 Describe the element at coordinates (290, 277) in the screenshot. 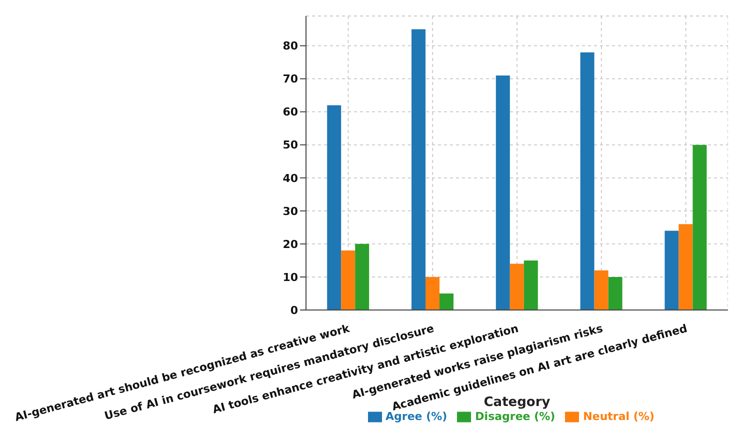

I see `y-tick-label: 10` at that location.